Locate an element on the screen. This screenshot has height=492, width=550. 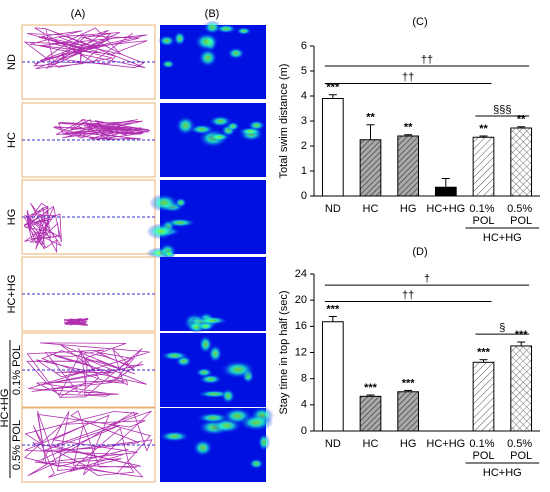
y-tick-label: 4 is located at coordinates (304, 405).